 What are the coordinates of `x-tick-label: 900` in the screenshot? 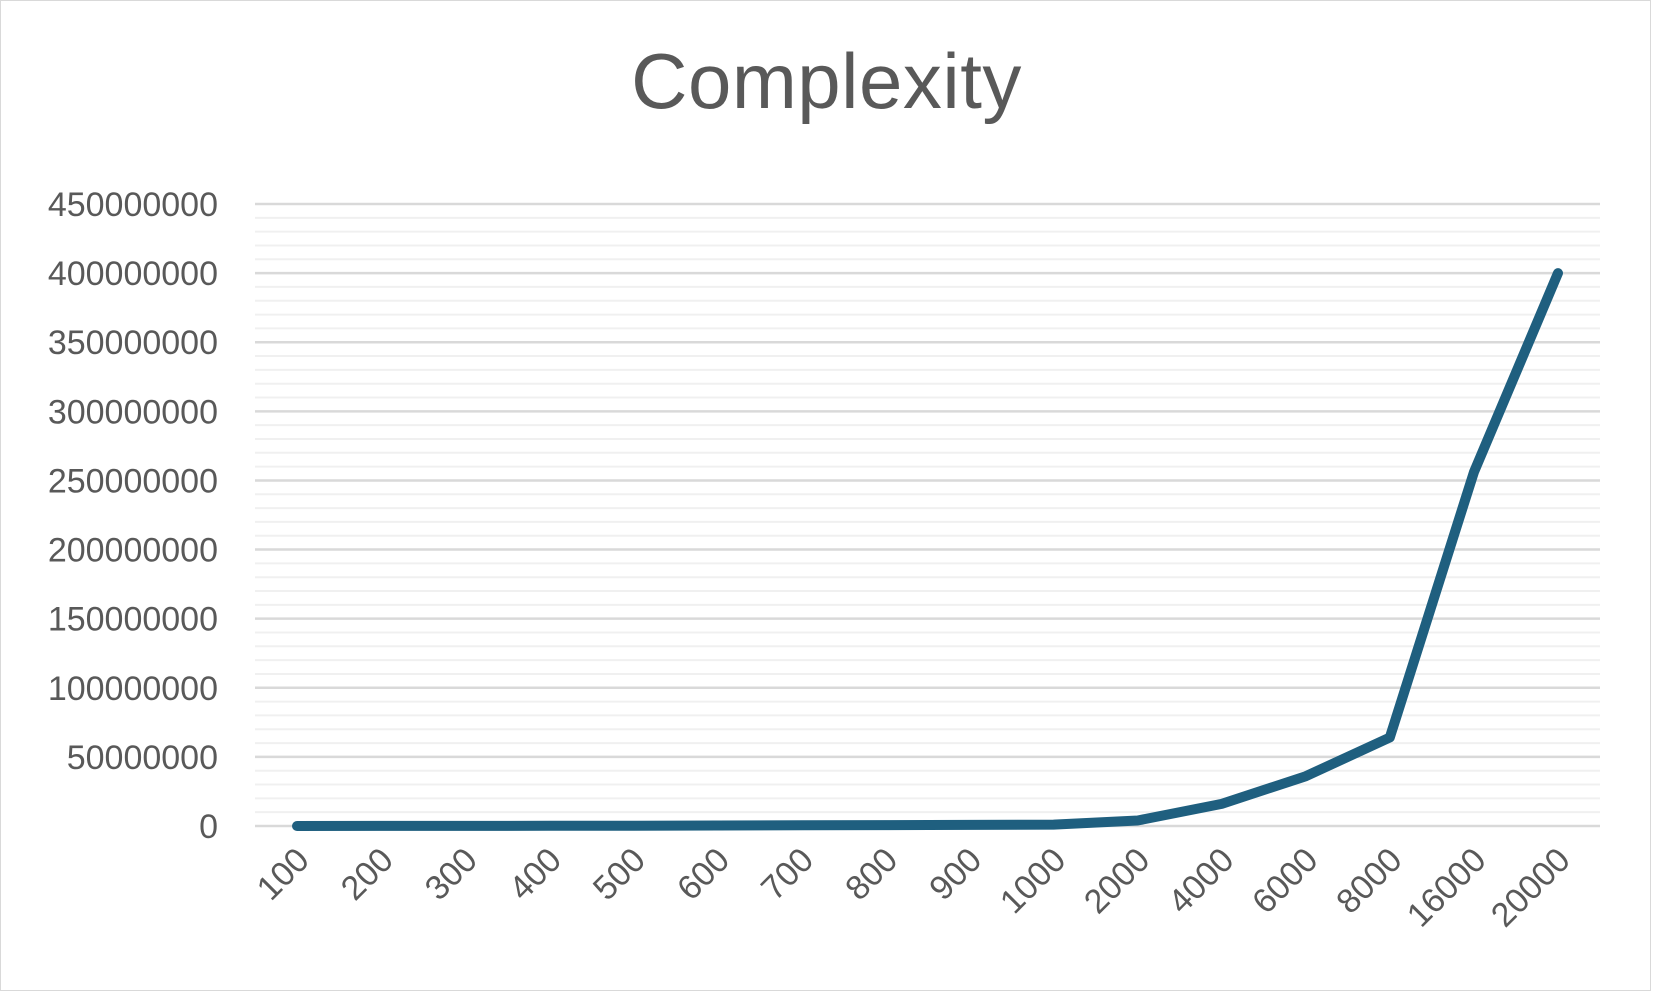 It's located at (955, 874).